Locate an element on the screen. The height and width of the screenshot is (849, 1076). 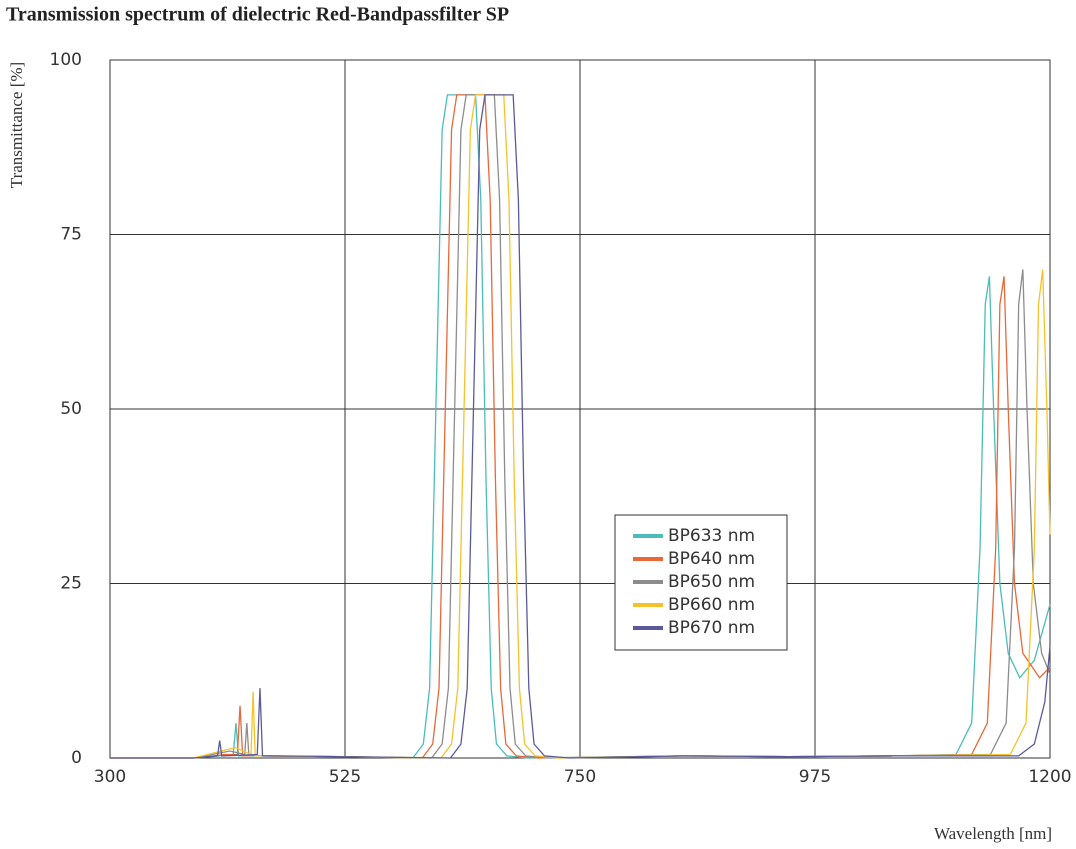
x-tick-label: 975 is located at coordinates (815, 777).